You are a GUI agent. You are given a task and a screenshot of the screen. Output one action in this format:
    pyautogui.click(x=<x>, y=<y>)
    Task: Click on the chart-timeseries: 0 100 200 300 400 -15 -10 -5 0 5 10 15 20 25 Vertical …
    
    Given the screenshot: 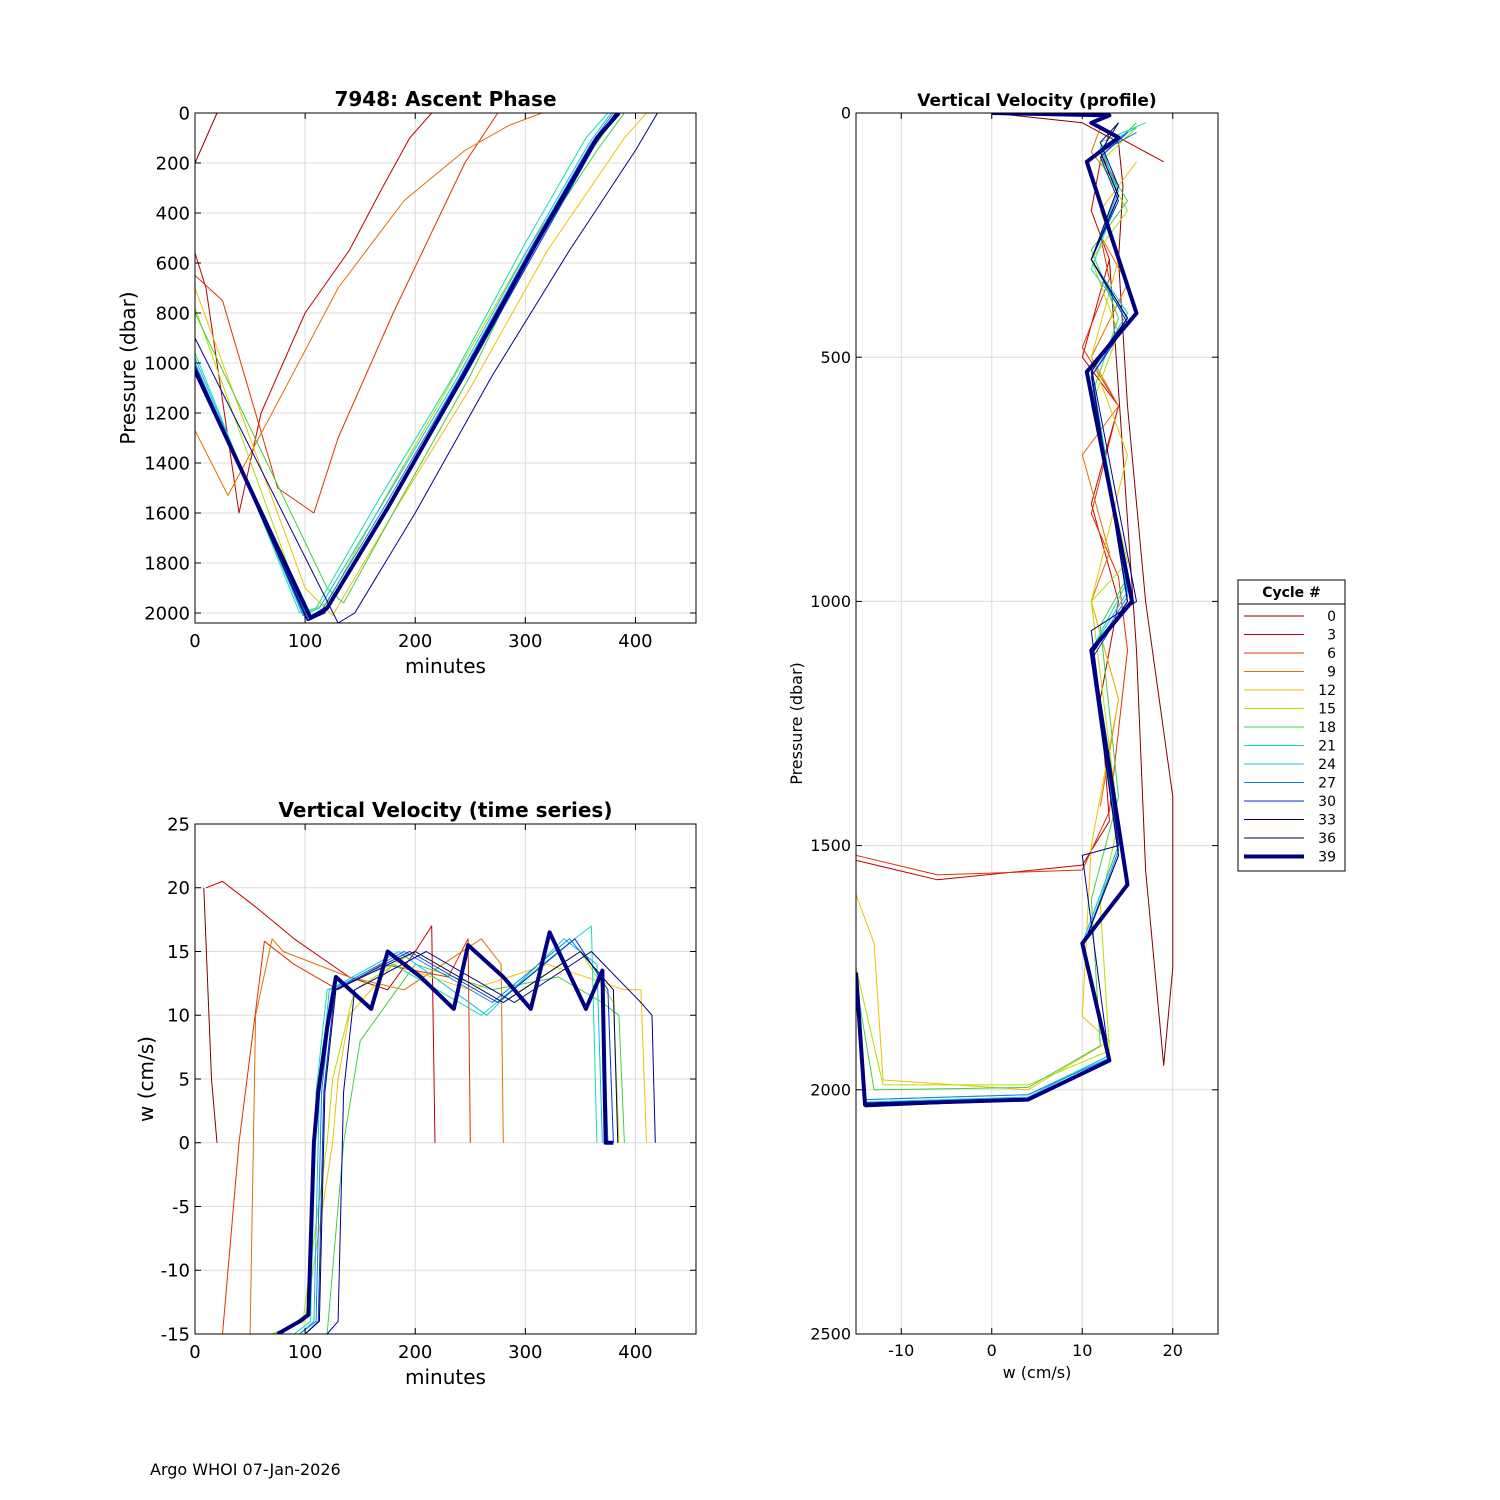 What is the action you would take?
    pyautogui.click(x=415, y=1093)
    